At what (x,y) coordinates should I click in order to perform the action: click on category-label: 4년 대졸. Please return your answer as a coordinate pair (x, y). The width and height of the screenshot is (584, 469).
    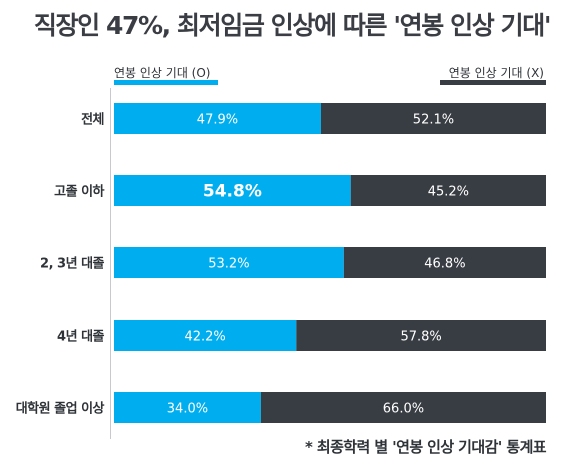
    Looking at the image, I should click on (80, 337).